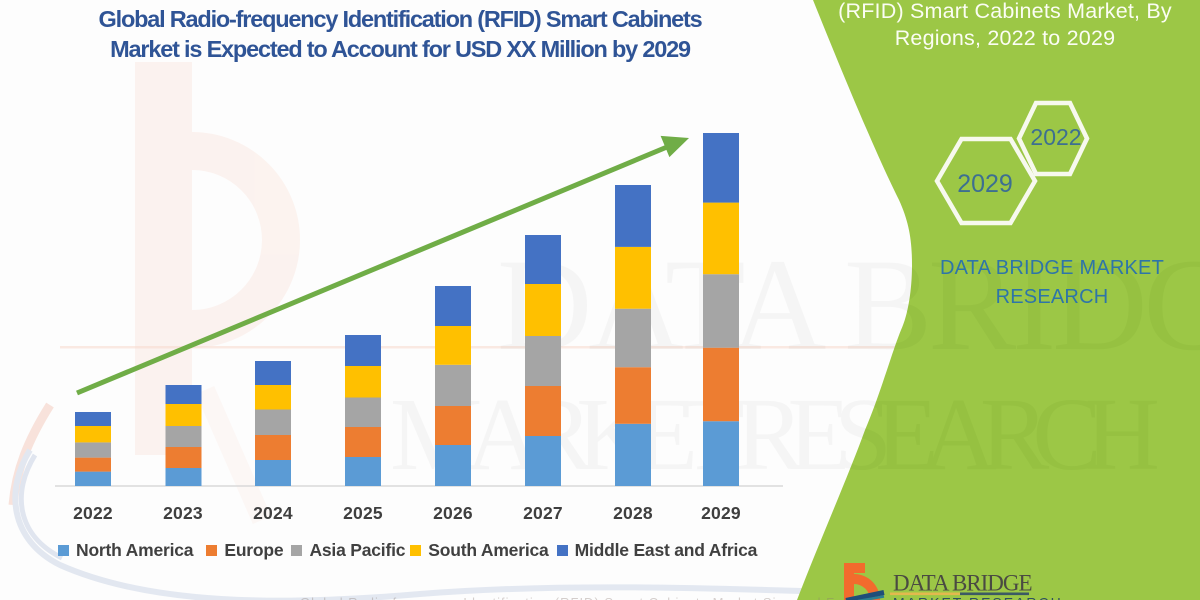 The height and width of the screenshot is (600, 1200). What do you see at coordinates (985, 184) in the screenshot?
I see `svg-text: 2029` at bounding box center [985, 184].